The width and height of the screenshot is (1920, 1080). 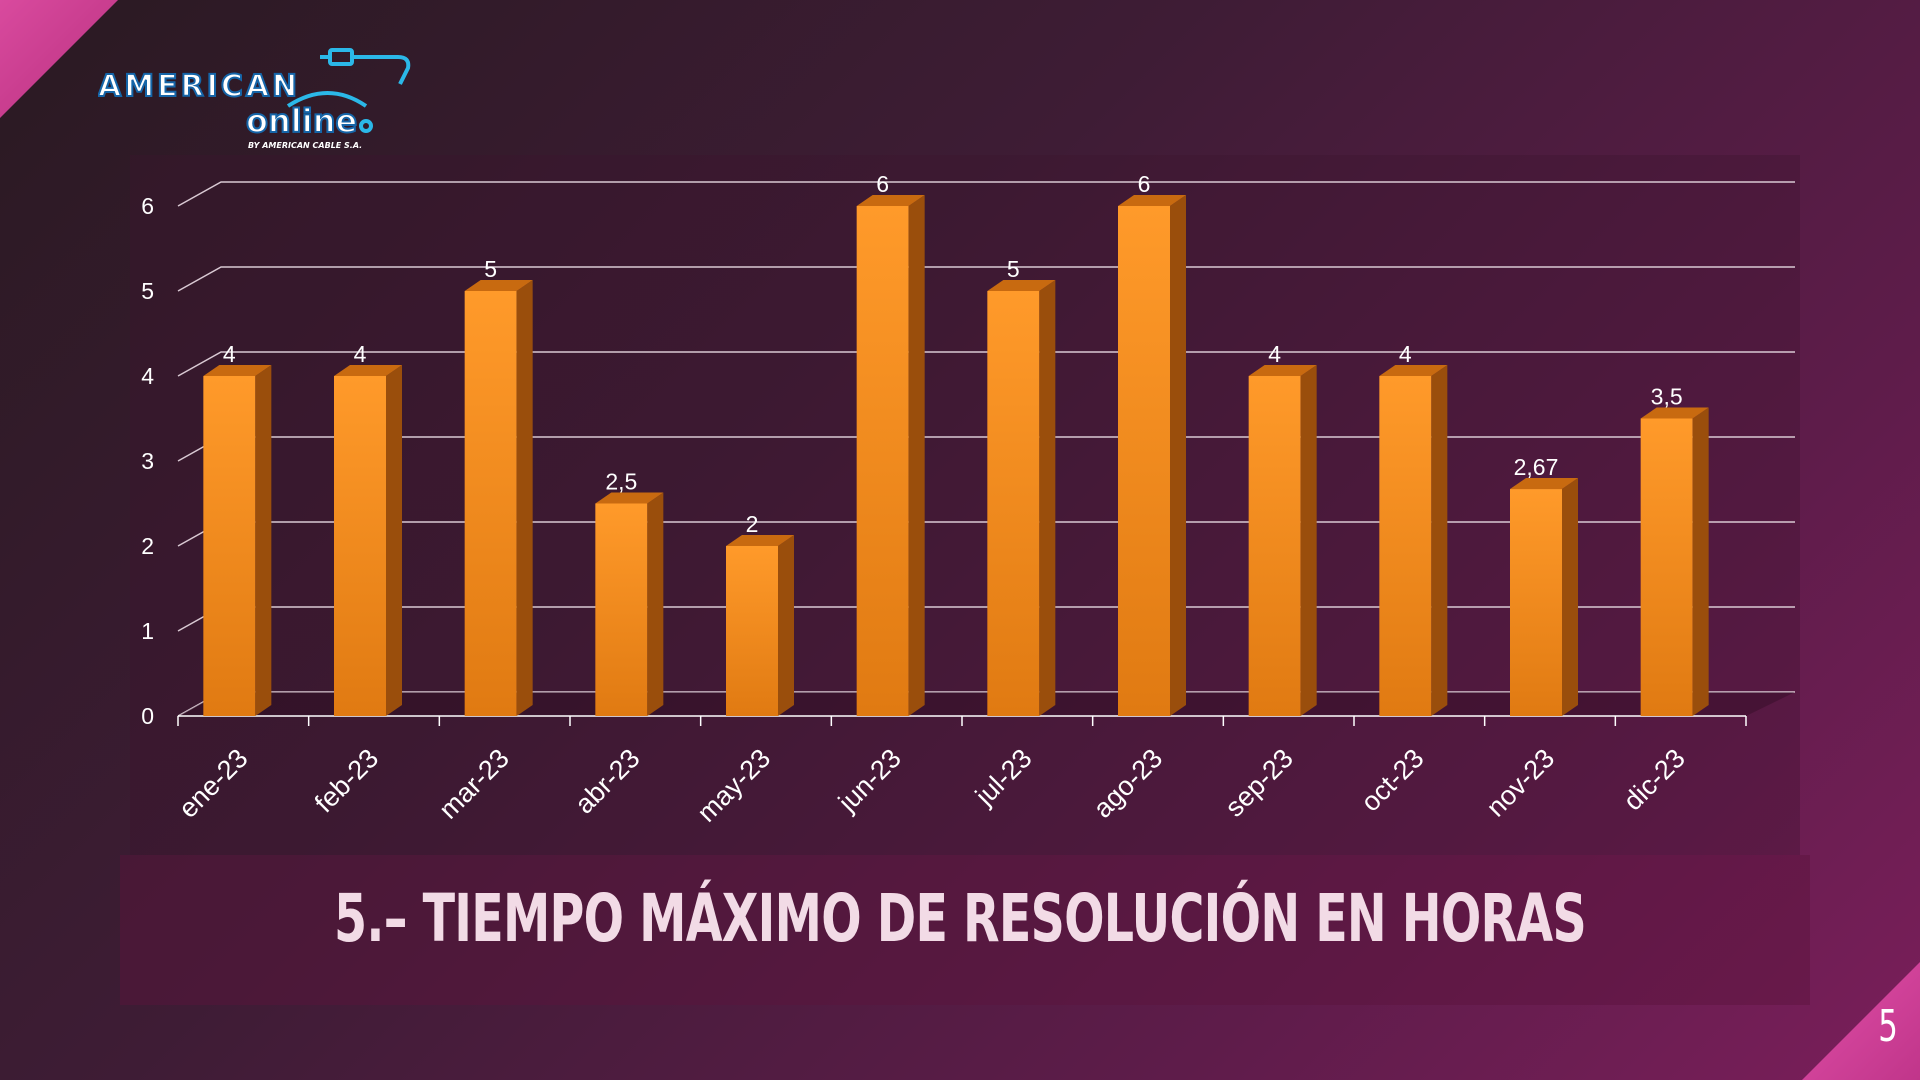 I want to click on x-tick-label: nov-23, so click(x=1521, y=783).